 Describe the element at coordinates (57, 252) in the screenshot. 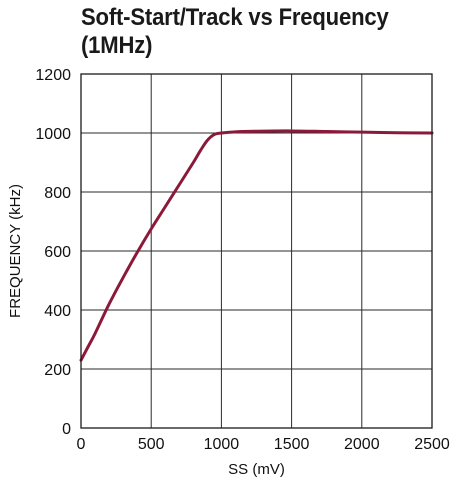

I see `y-tick-label: 600` at that location.